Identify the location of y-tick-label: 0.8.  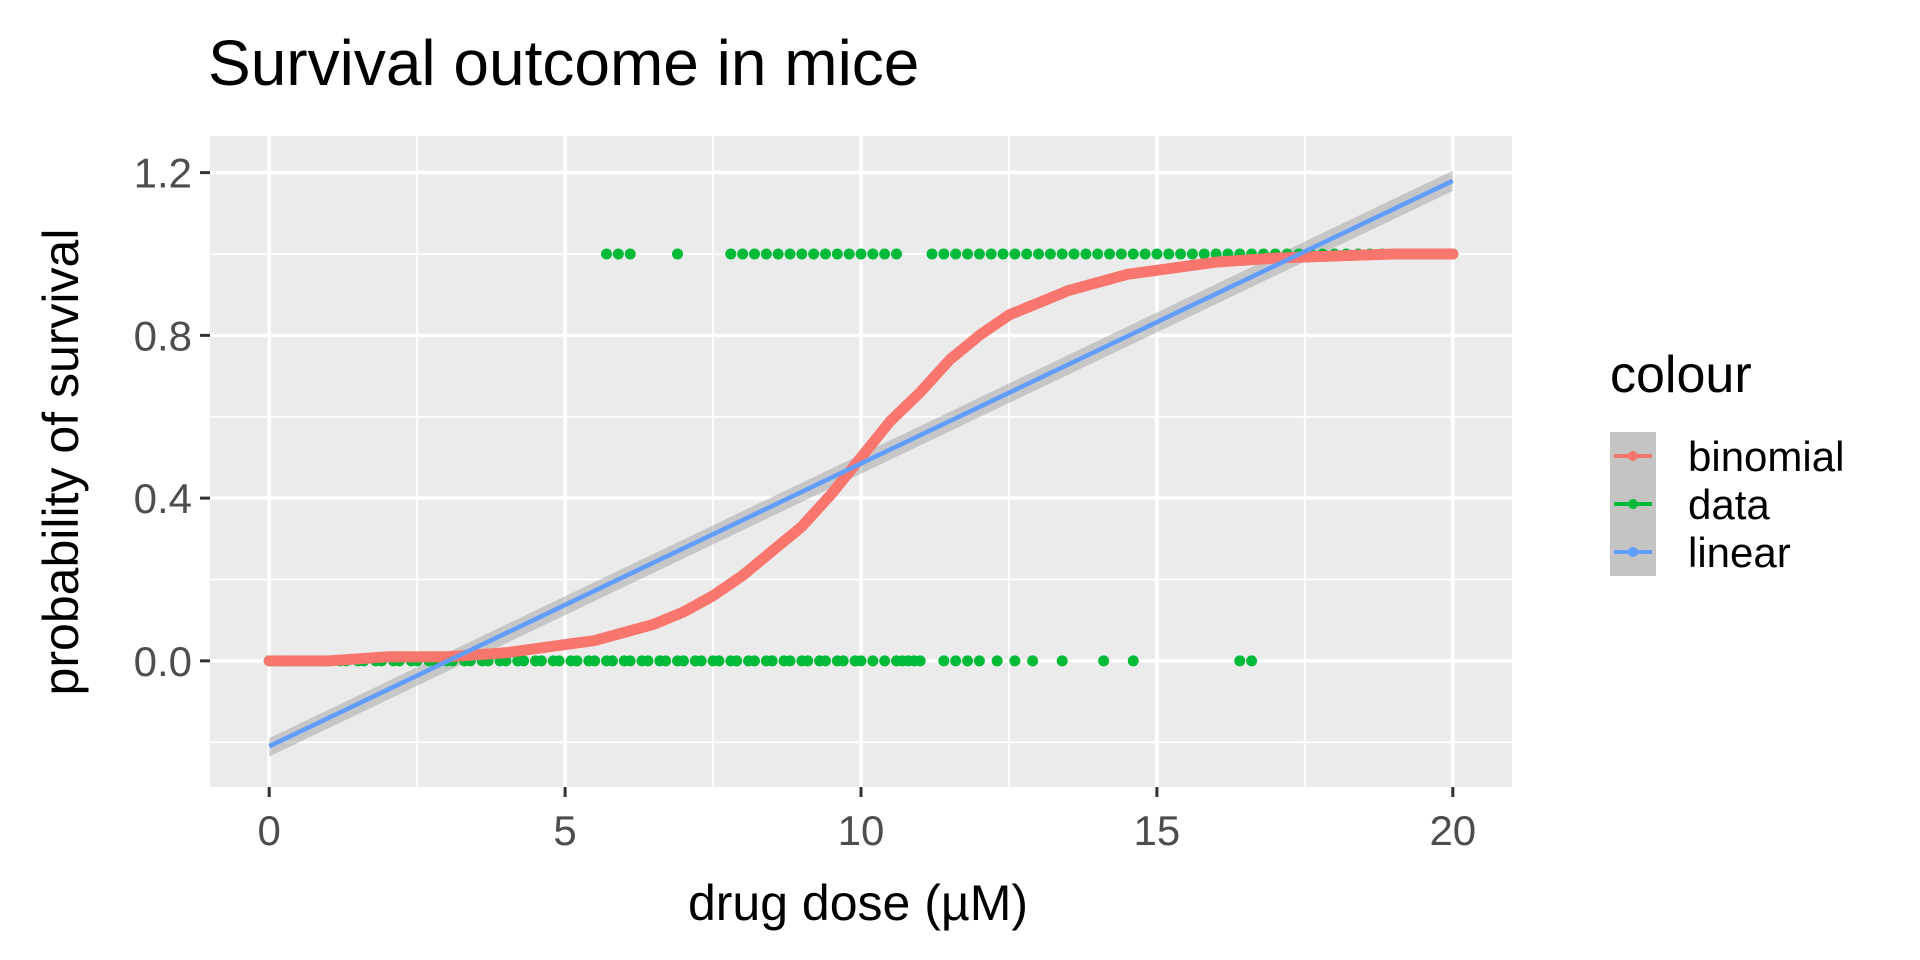
(163, 335).